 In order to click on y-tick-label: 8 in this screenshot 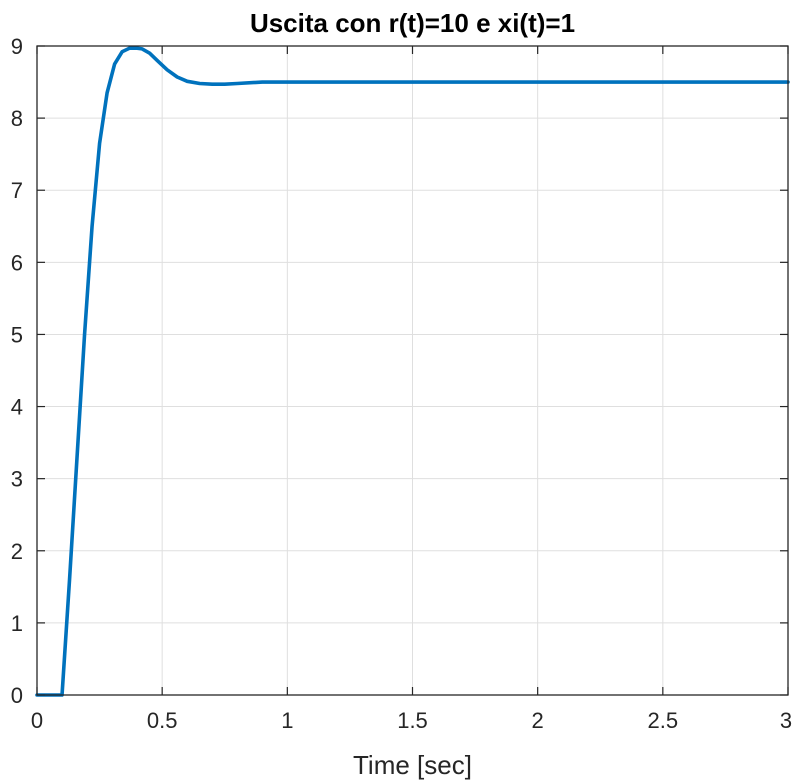, I will do `click(17, 118)`.